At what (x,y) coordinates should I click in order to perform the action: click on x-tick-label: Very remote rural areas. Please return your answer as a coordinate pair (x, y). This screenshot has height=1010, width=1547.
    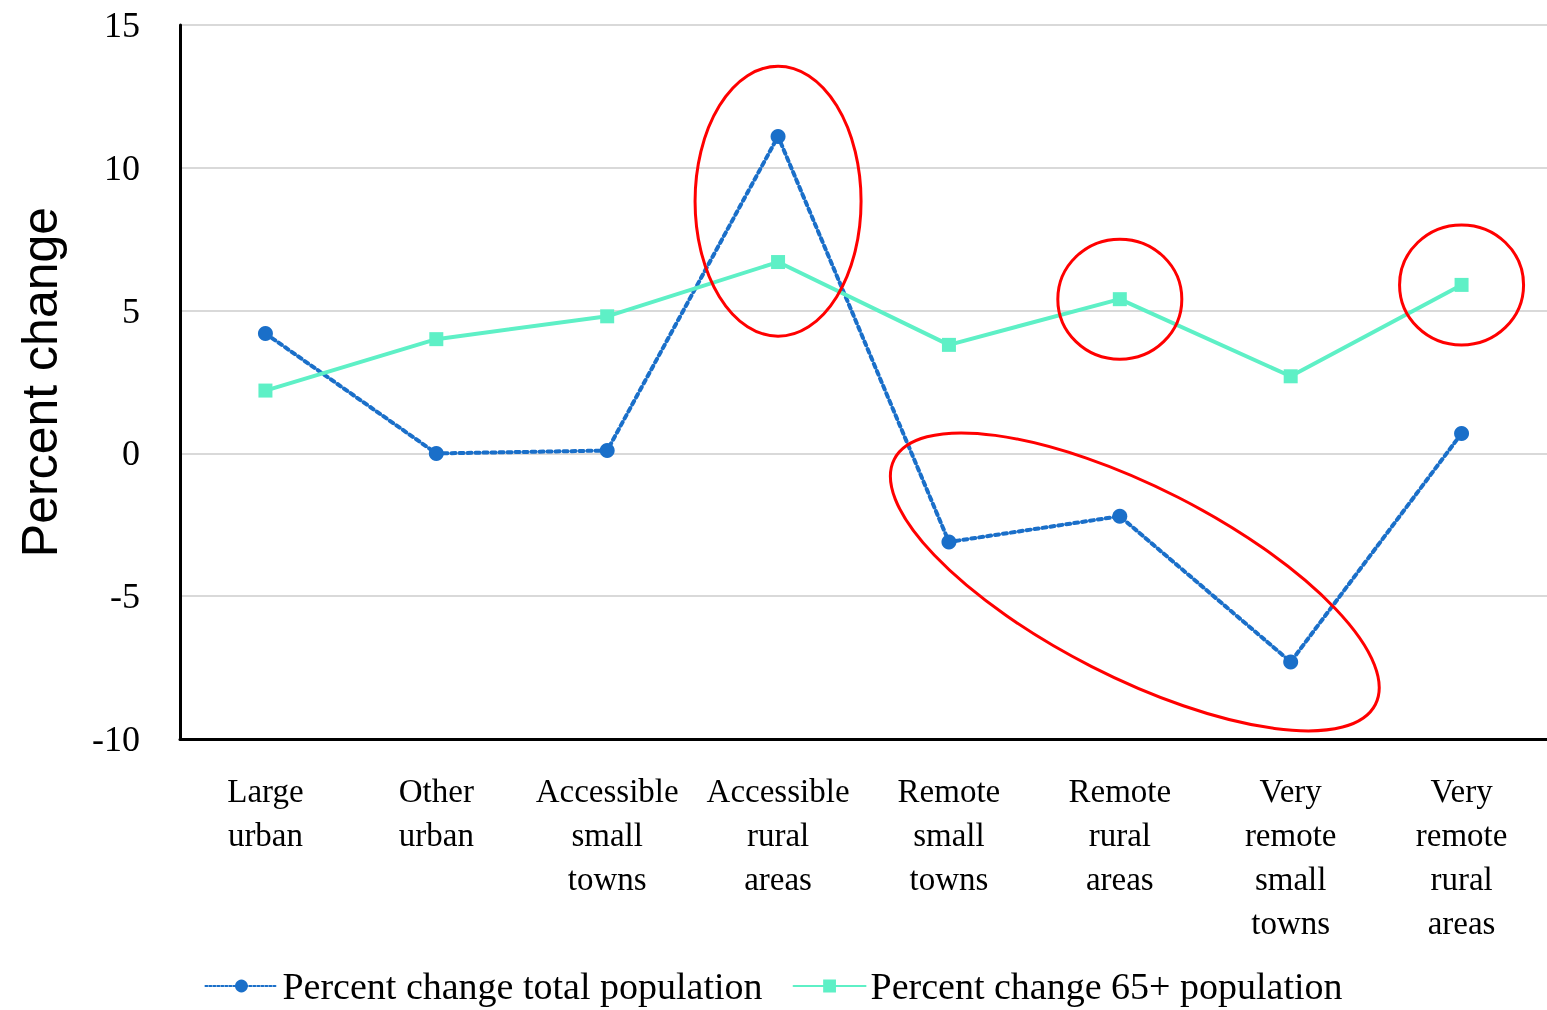
    Looking at the image, I should click on (1461, 857).